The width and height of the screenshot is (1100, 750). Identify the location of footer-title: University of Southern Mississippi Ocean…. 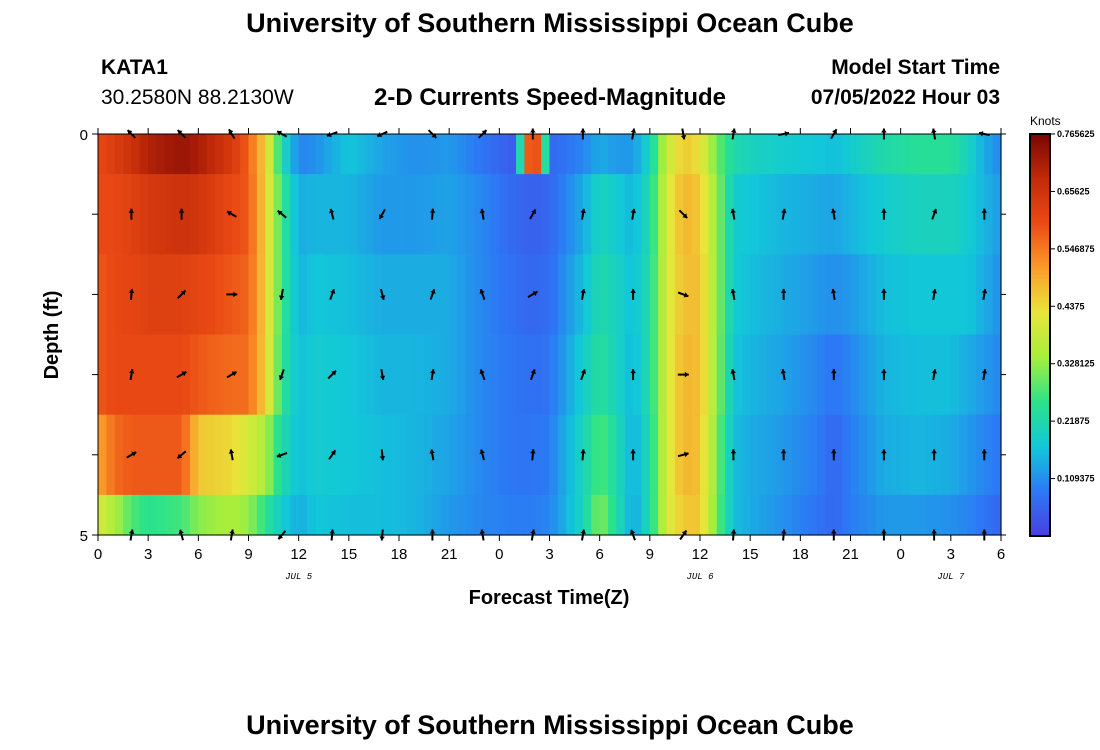
(550, 725).